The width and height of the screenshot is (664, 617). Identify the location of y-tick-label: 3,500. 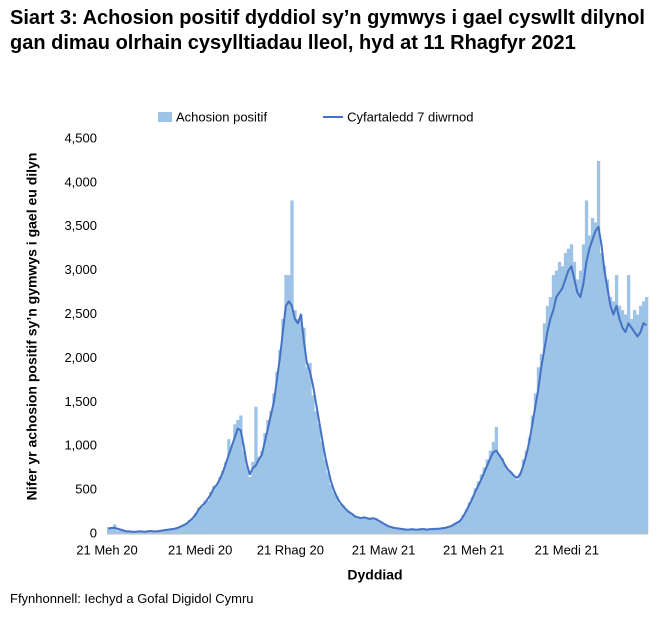
(80, 225).